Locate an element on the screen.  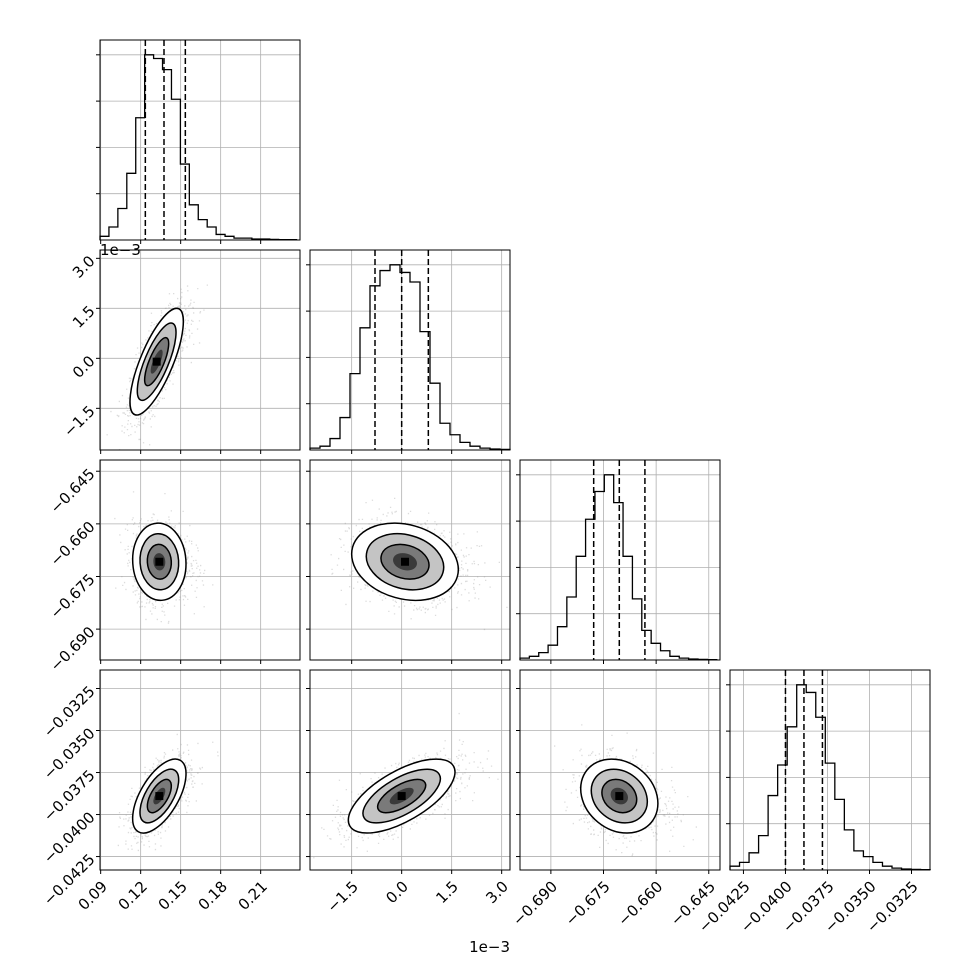
histogram-step-p0 is located at coordinates (198, 147).